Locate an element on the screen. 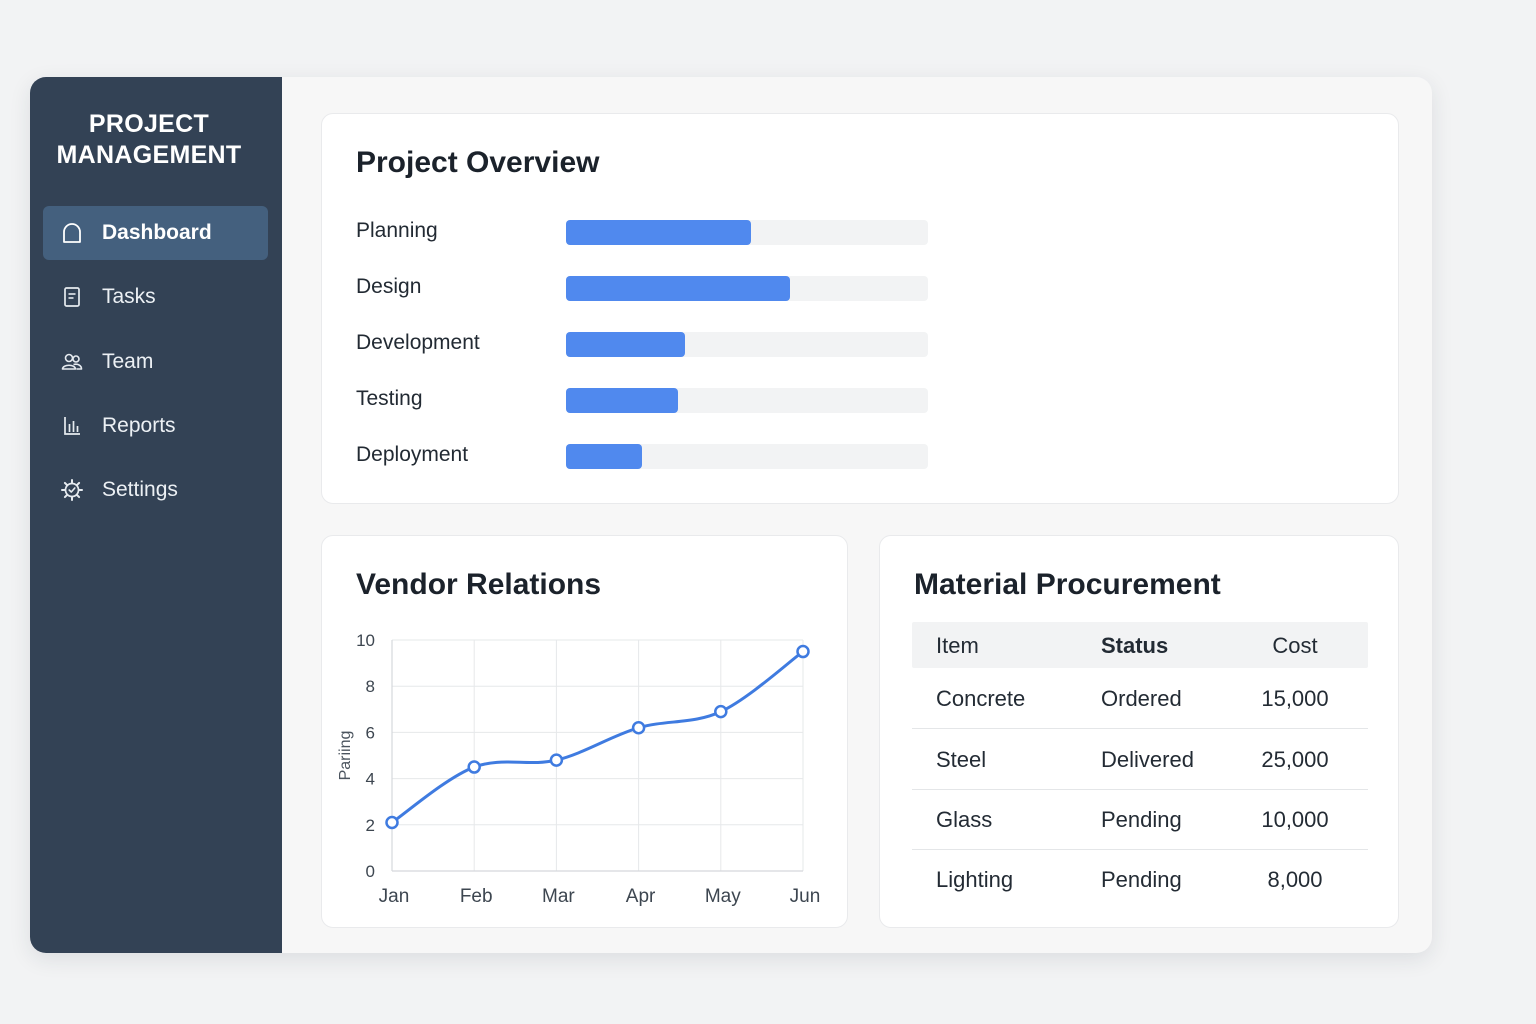  x-tick-label: Feb is located at coordinates (476, 896).